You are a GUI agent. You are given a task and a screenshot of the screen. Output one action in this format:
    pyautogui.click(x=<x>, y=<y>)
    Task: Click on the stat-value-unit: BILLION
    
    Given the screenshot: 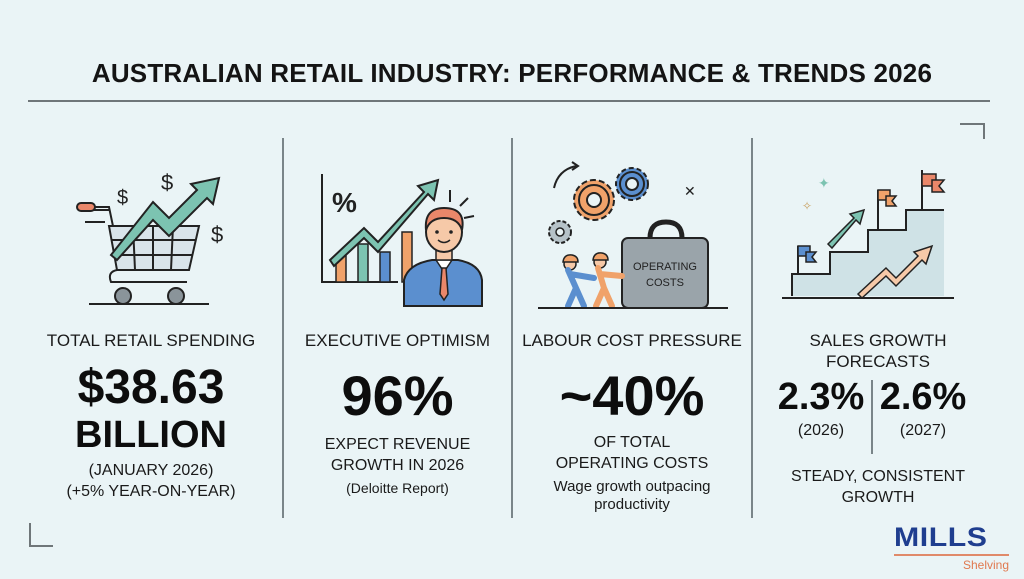 What is the action you would take?
    pyautogui.click(x=151, y=435)
    